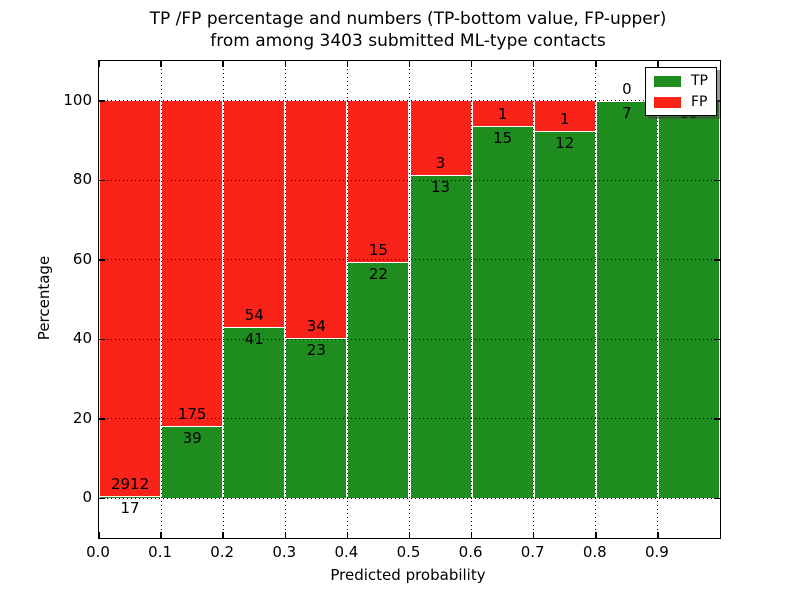 The width and height of the screenshot is (800, 600). What do you see at coordinates (532, 552) in the screenshot?
I see `x-tick-label: 0.7` at bounding box center [532, 552].